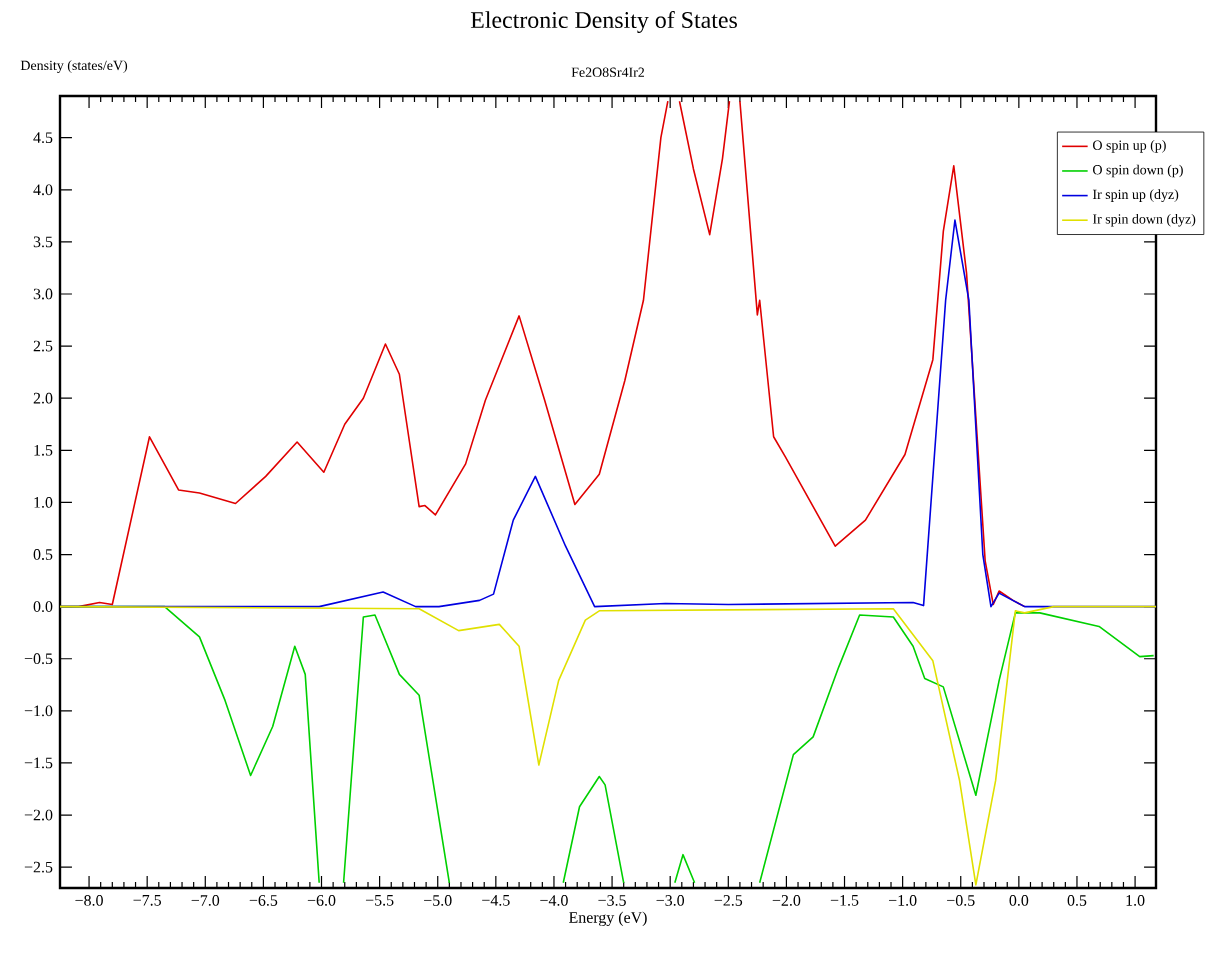 Image resolution: width=1210 pixels, height=960 pixels. What do you see at coordinates (603, 22) in the screenshot?
I see `chart-title: Electronic Density of States` at bounding box center [603, 22].